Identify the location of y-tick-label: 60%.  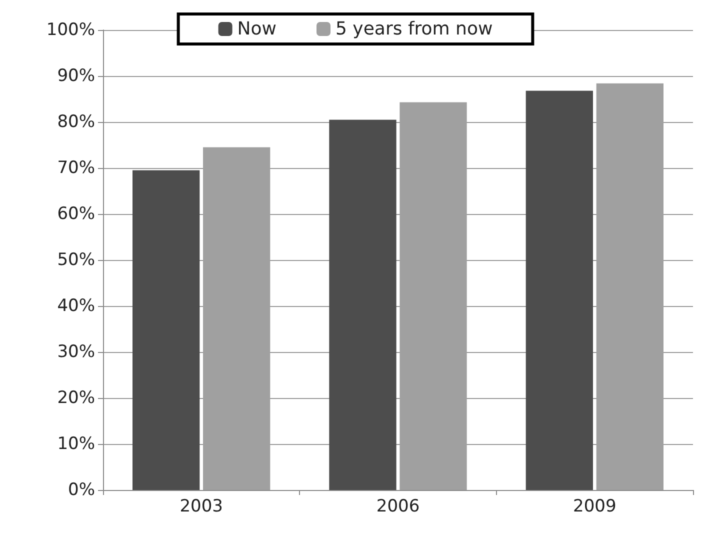
(76, 214).